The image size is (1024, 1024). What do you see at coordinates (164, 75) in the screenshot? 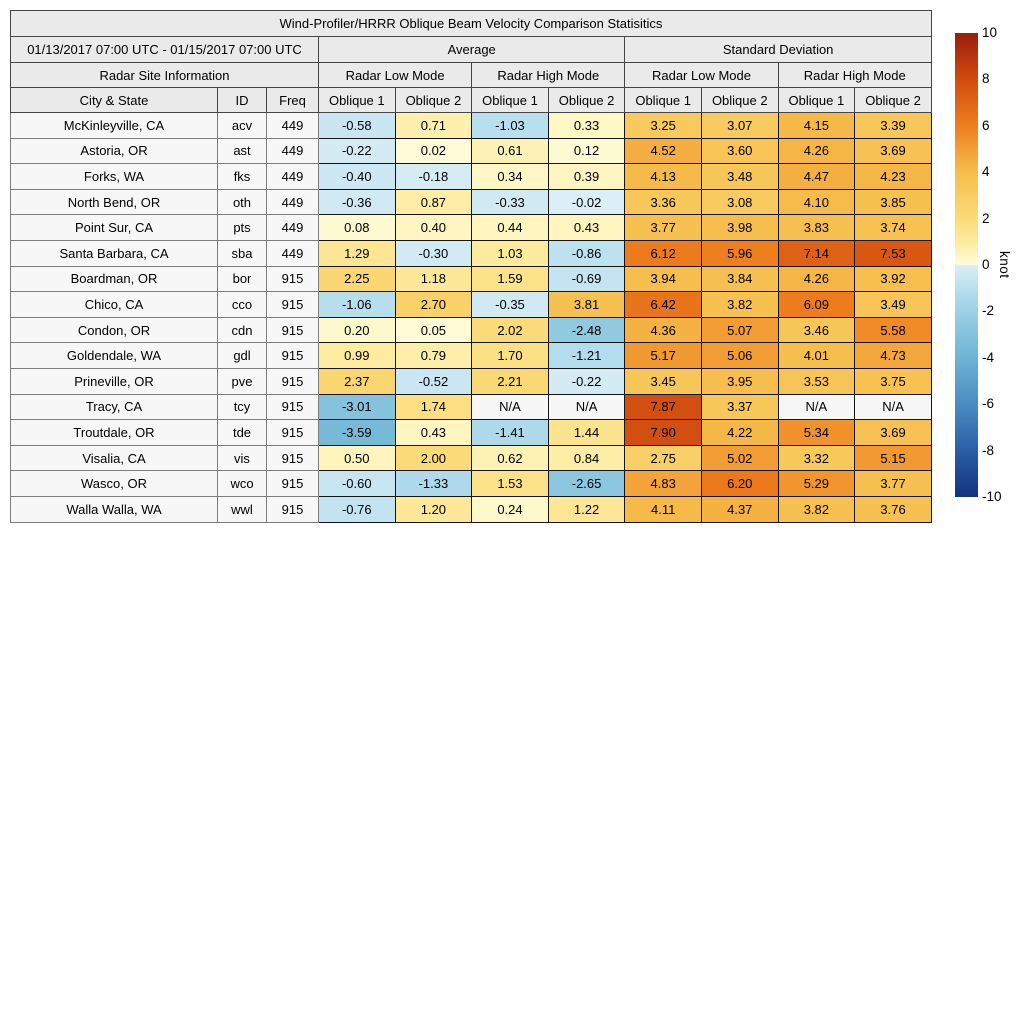
I see `site-info-header: Radar Site Information` at bounding box center [164, 75].